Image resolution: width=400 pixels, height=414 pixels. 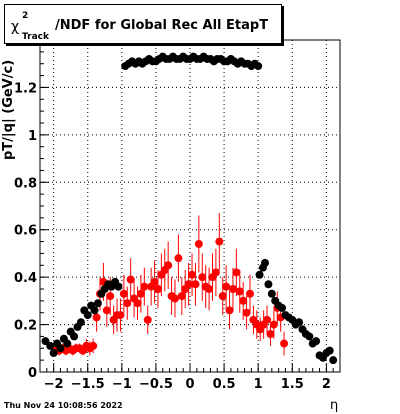 I want to click on x-tick-label: −2, so click(x=54, y=384).